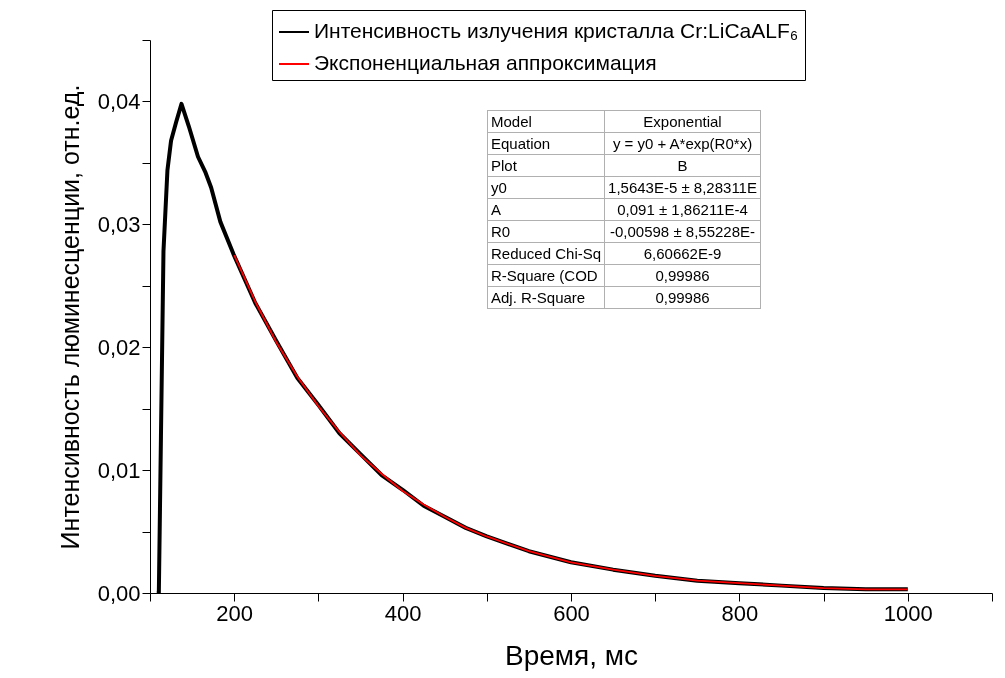 This screenshot has width=1005, height=678. What do you see at coordinates (546, 231) in the screenshot?
I see `annotation: R0` at bounding box center [546, 231].